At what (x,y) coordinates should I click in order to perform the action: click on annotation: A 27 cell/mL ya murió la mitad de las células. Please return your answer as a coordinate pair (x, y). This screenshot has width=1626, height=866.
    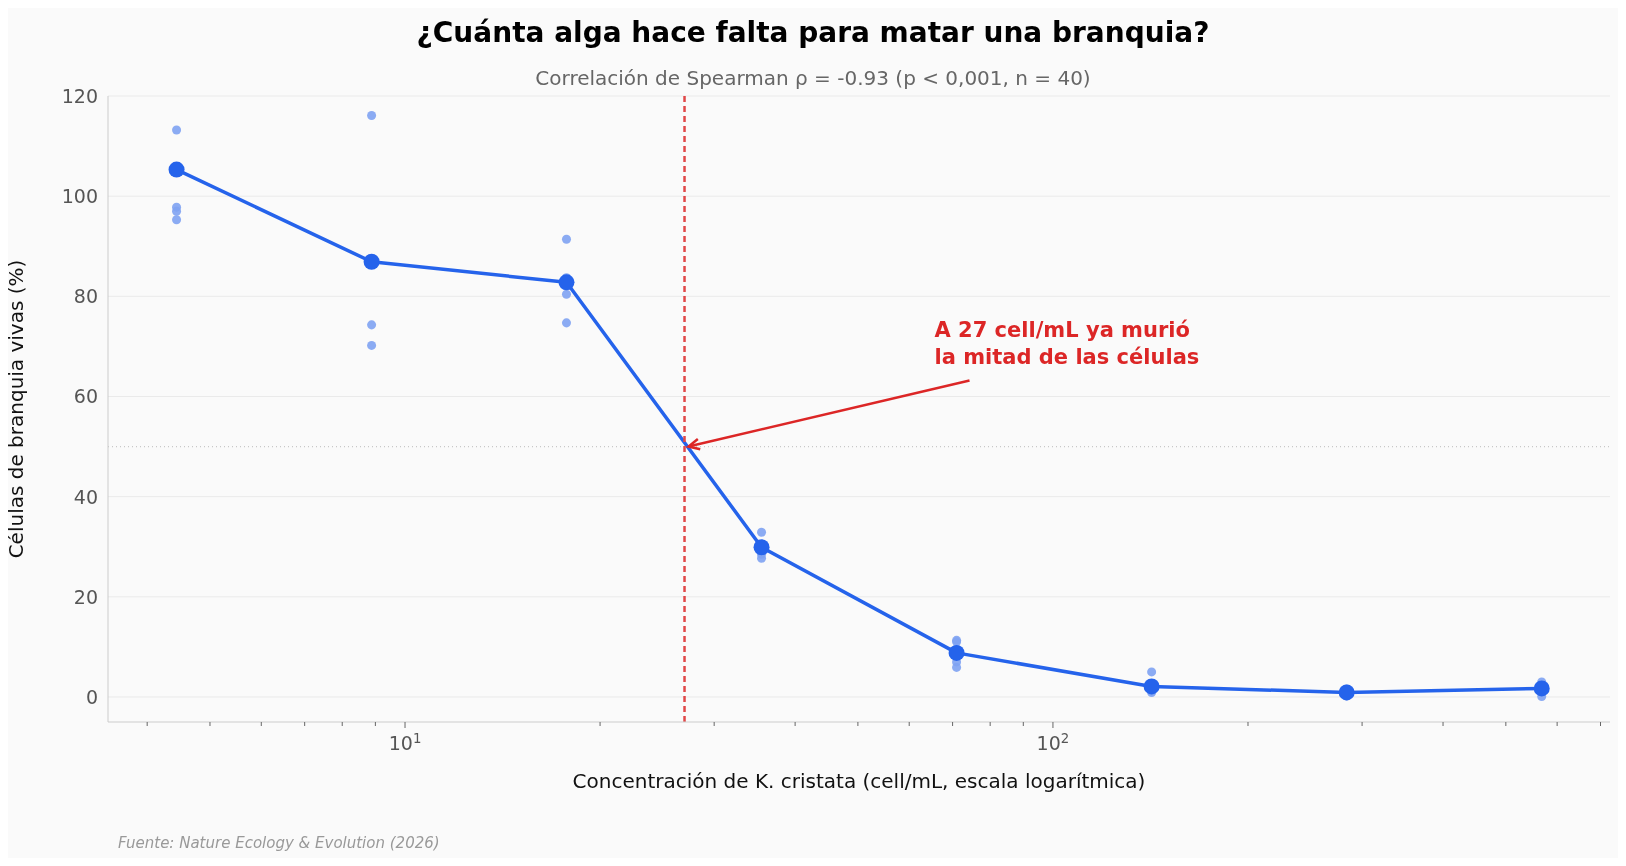
    Looking at the image, I should click on (1067, 343).